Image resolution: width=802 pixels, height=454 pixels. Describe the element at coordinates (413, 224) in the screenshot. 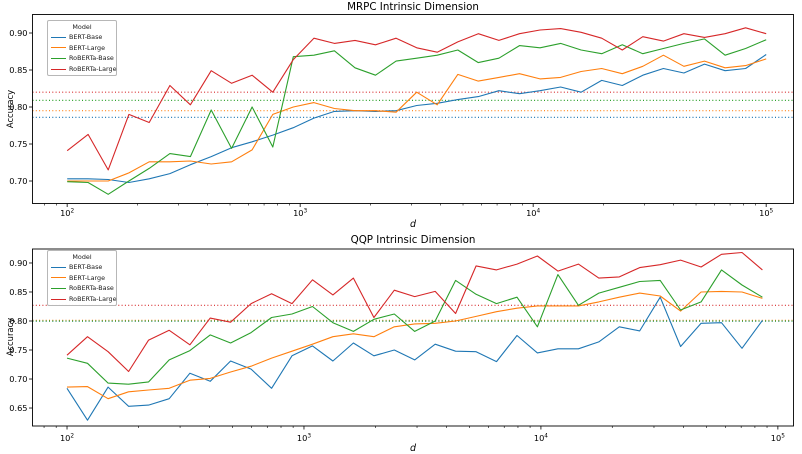

I see `x-axis-label-mrpc: d` at that location.